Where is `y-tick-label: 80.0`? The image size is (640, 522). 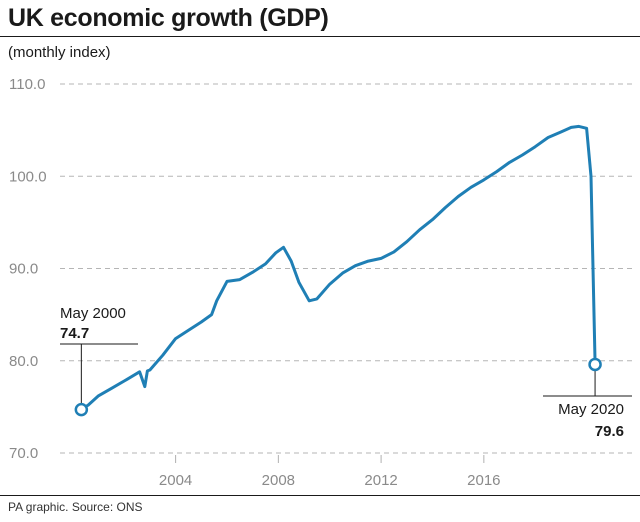
y-tick-label: 80.0 is located at coordinates (23, 361).